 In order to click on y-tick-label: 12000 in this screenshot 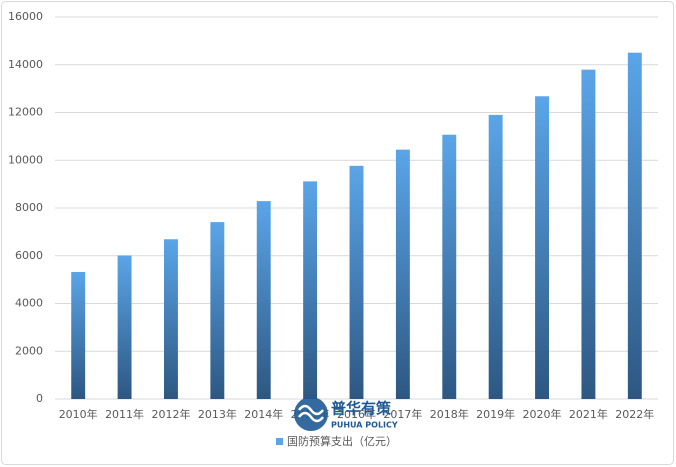, I will do `click(25, 112)`.